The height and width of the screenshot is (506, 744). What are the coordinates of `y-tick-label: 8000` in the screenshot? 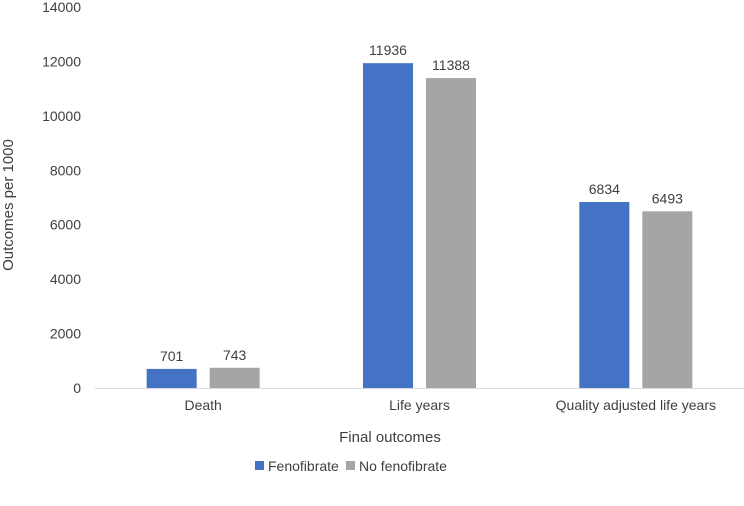 It's located at (65, 170).